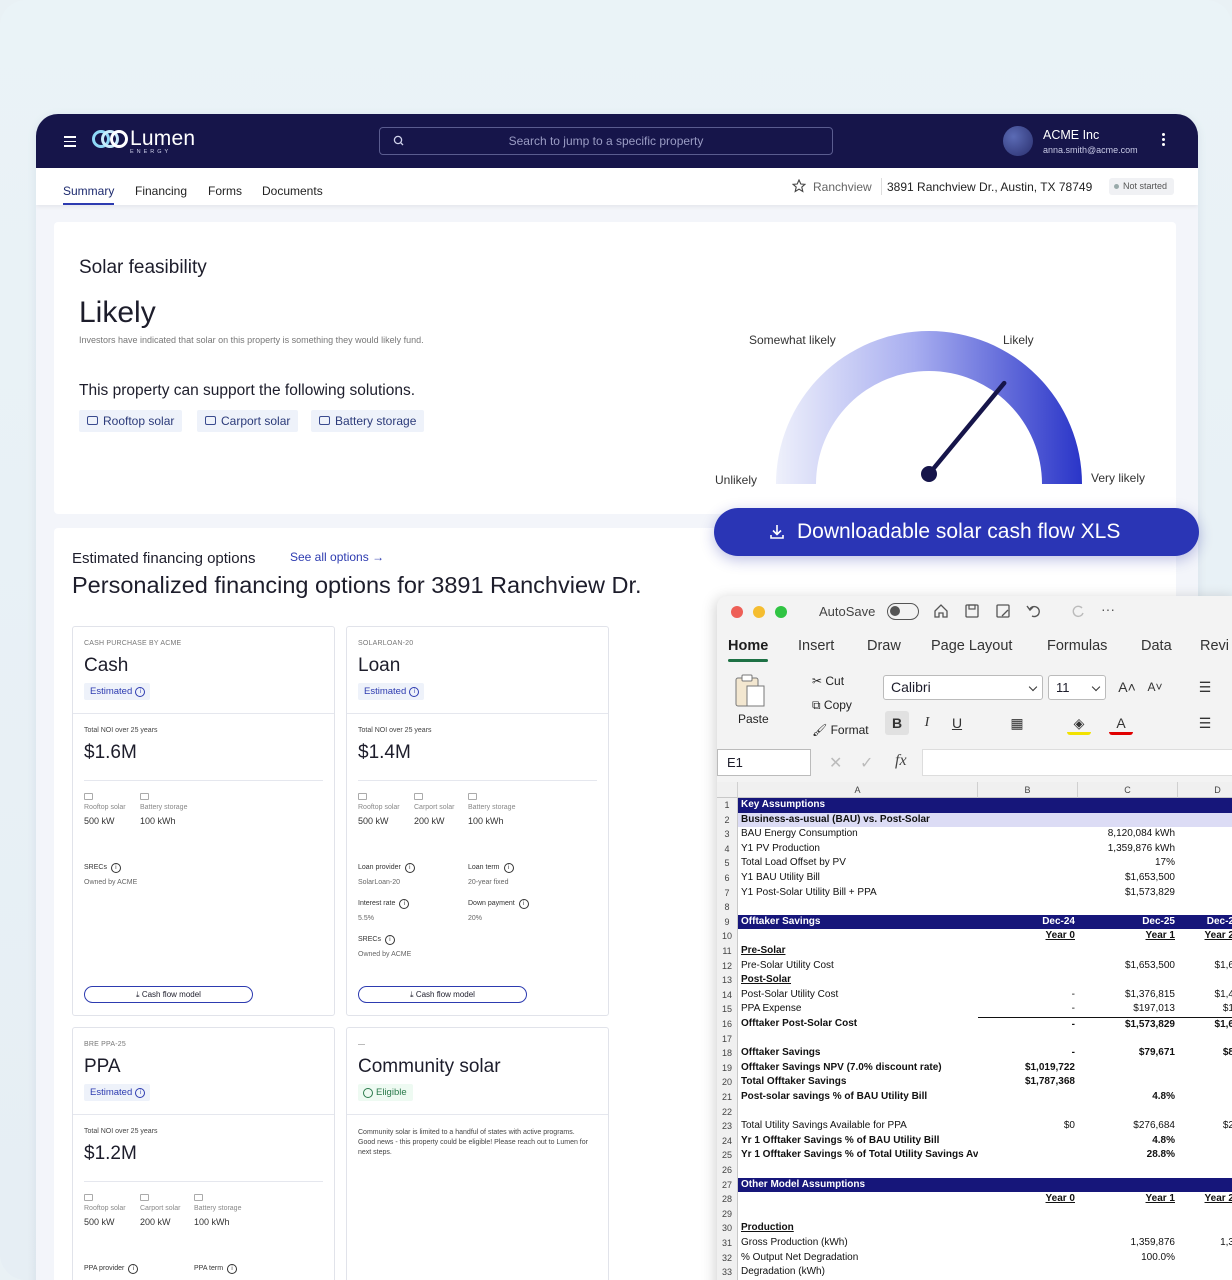 This screenshot has width=1232, height=1280. What do you see at coordinates (941, 611) in the screenshot?
I see `home-icon` at bounding box center [941, 611].